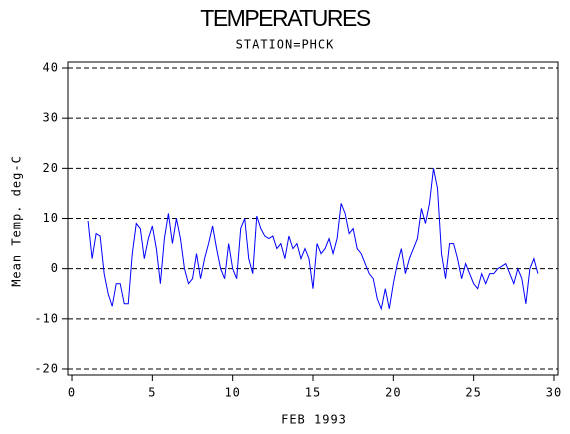  Describe the element at coordinates (232, 393) in the screenshot. I see `x-tick-label: 10` at that location.